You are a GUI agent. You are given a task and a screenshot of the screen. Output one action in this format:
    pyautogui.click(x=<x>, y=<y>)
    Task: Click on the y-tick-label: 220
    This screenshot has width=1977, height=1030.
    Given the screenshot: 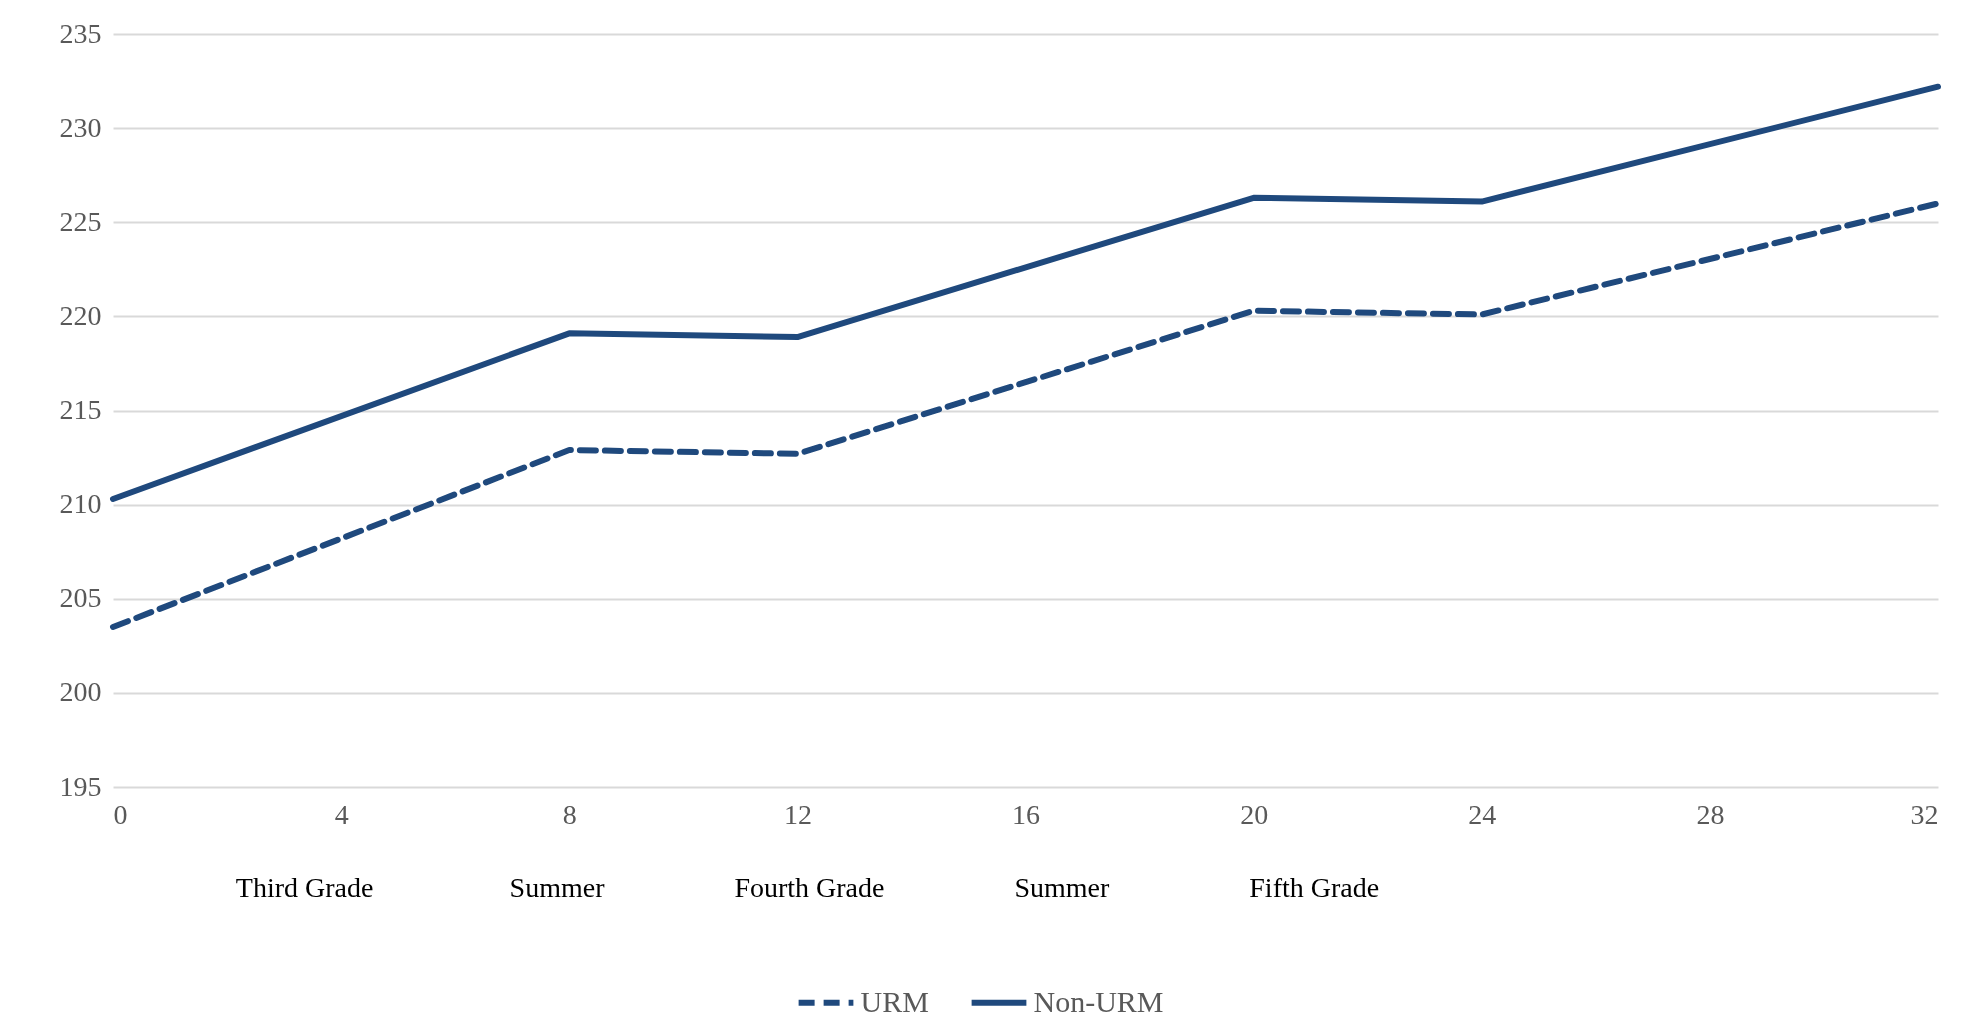 What is the action you would take?
    pyautogui.click(x=80, y=315)
    